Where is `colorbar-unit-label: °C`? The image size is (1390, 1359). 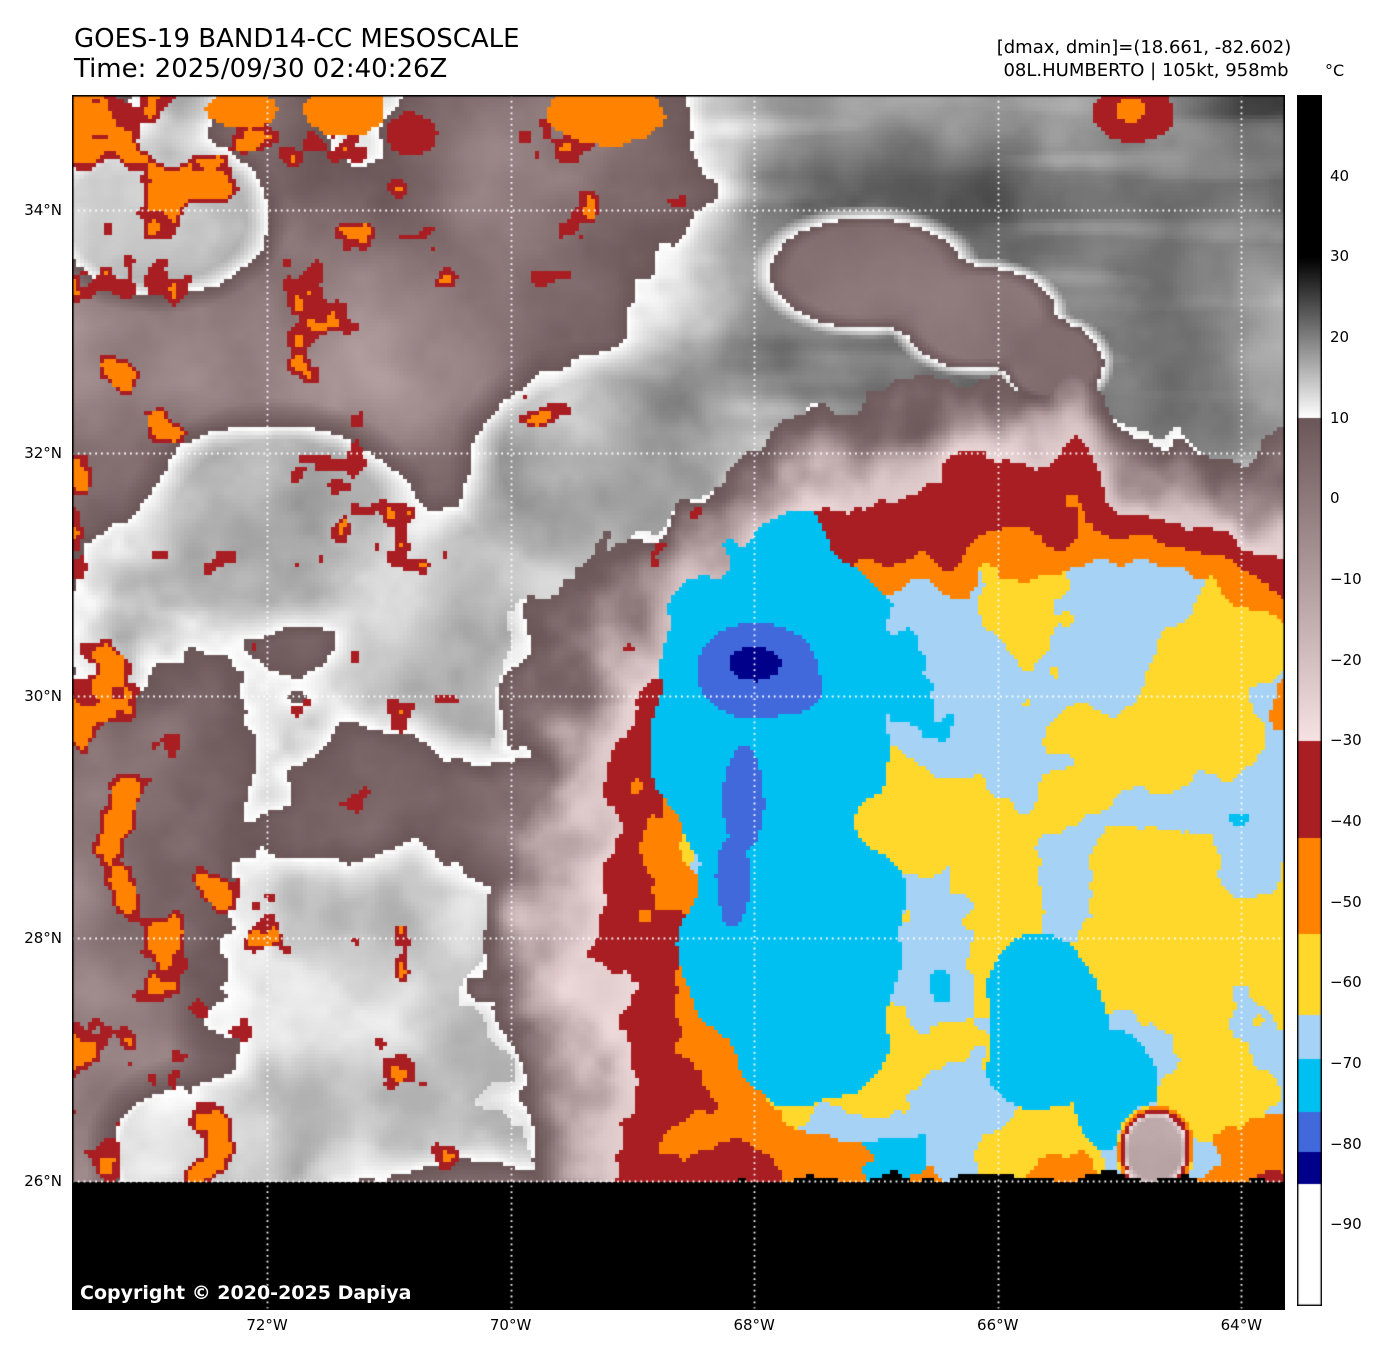
colorbar-unit-label: °C is located at coordinates (1335, 70).